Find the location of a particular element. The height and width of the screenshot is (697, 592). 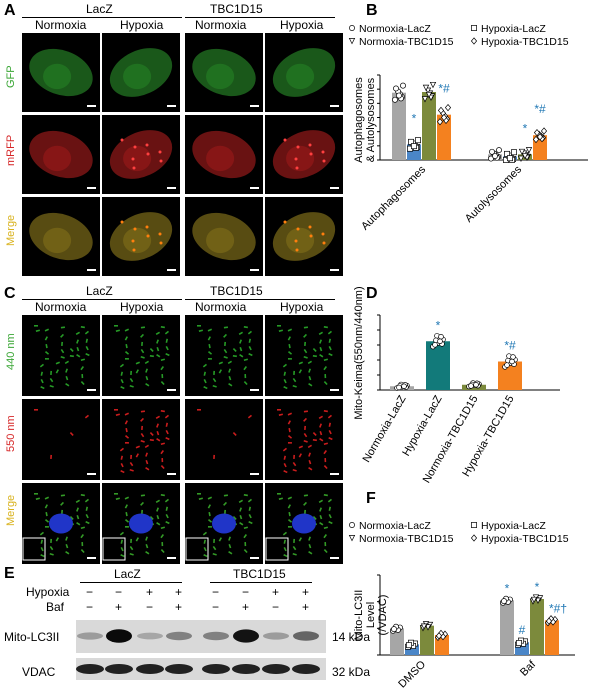

channel-gfp-label: GFP is located at coordinates (11, 76).